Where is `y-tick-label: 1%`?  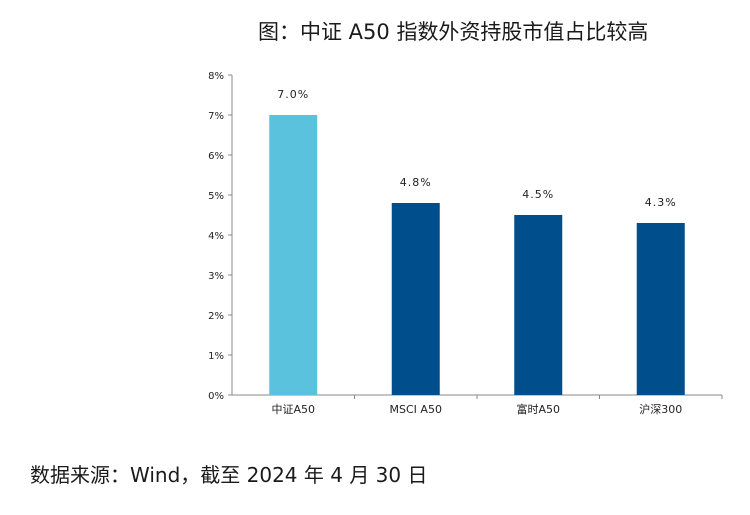
y-tick-label: 1% is located at coordinates (216, 356).